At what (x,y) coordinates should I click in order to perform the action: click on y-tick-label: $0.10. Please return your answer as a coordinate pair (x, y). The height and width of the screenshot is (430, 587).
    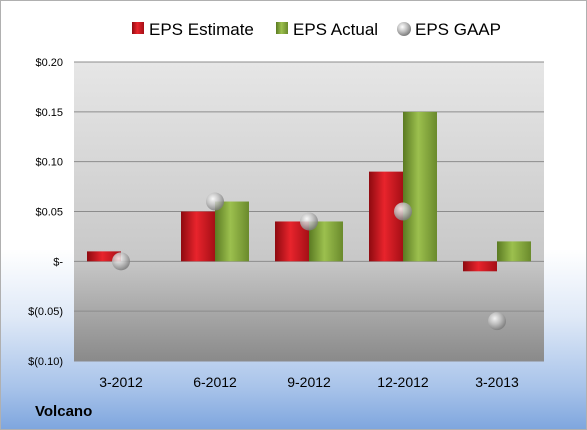
    Looking at the image, I should click on (49, 163).